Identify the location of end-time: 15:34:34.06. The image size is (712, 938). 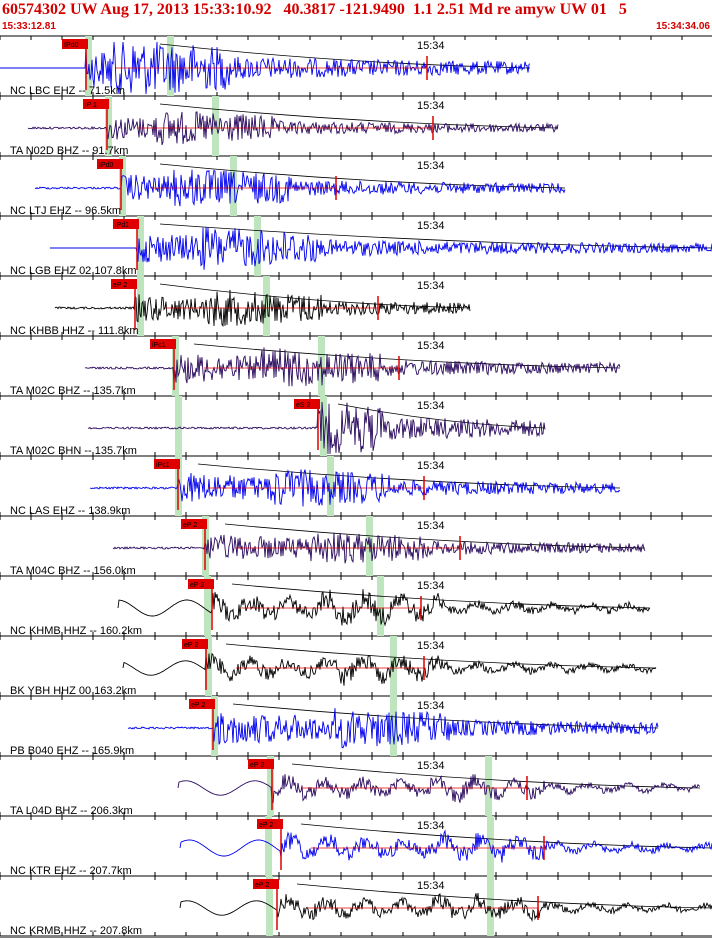
(683, 26).